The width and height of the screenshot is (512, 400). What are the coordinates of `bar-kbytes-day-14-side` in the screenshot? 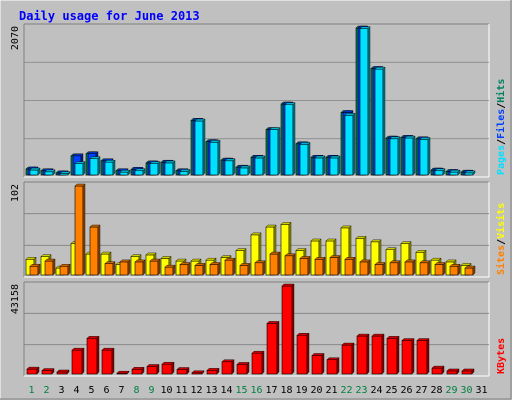 It's located at (233, 367).